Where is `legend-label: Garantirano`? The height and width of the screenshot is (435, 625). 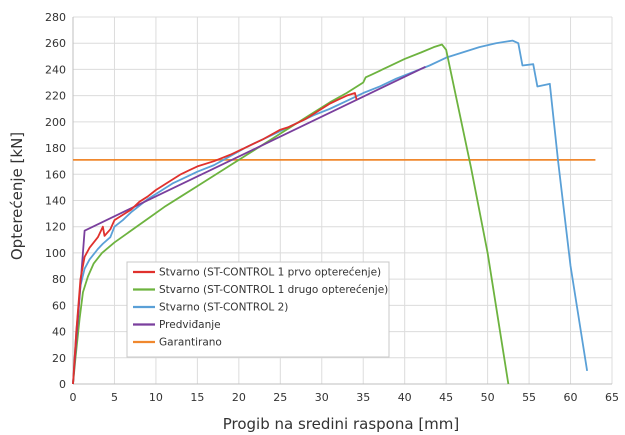 legend-label: Garantirano is located at coordinates (190, 343).